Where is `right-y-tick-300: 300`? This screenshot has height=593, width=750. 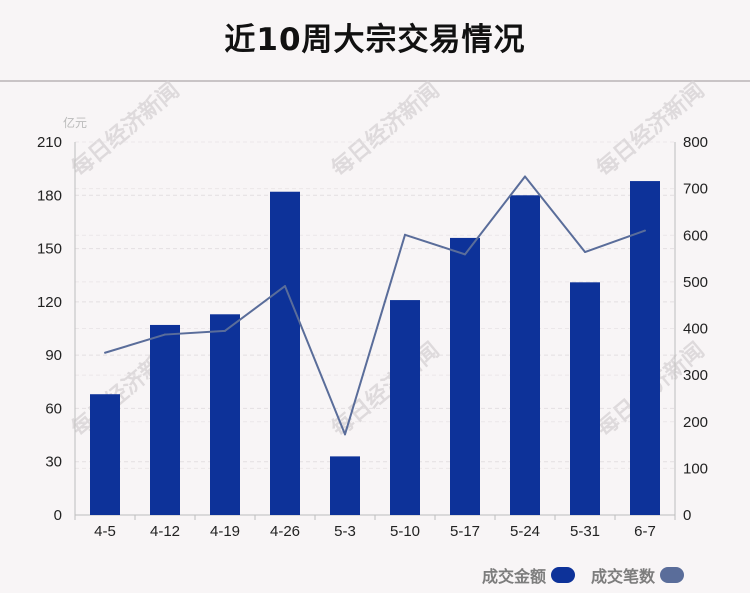 right-y-tick-300: 300 is located at coordinates (695, 375).